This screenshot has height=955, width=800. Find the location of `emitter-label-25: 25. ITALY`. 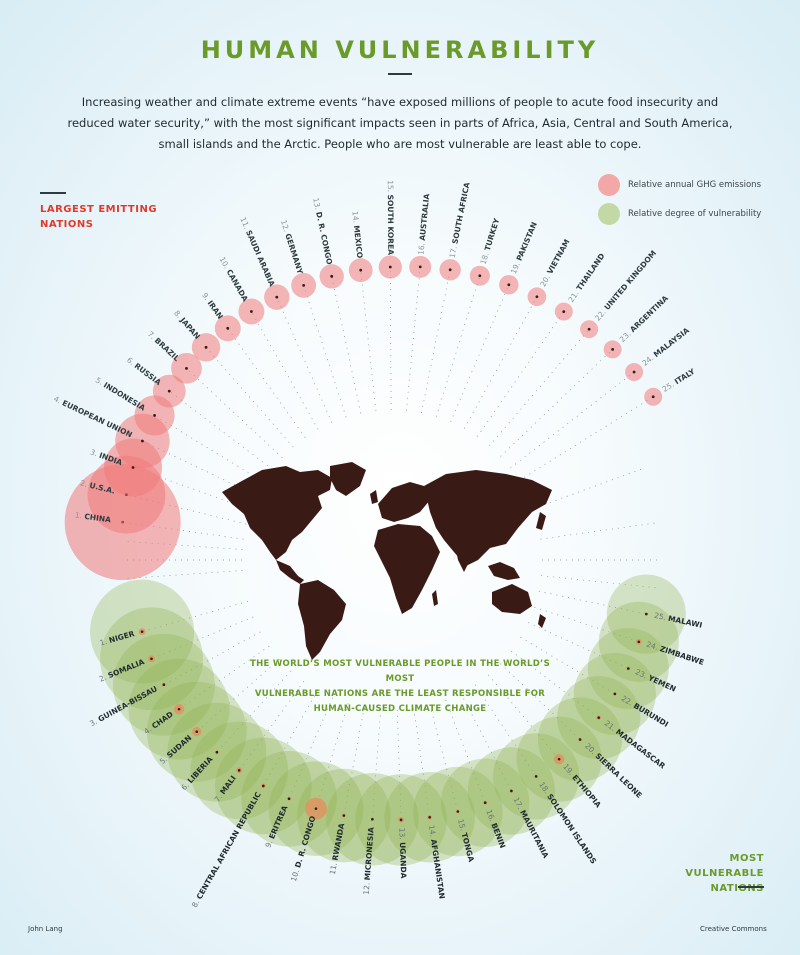

emitter-label-25: 25. ITALY is located at coordinates (679, 380).